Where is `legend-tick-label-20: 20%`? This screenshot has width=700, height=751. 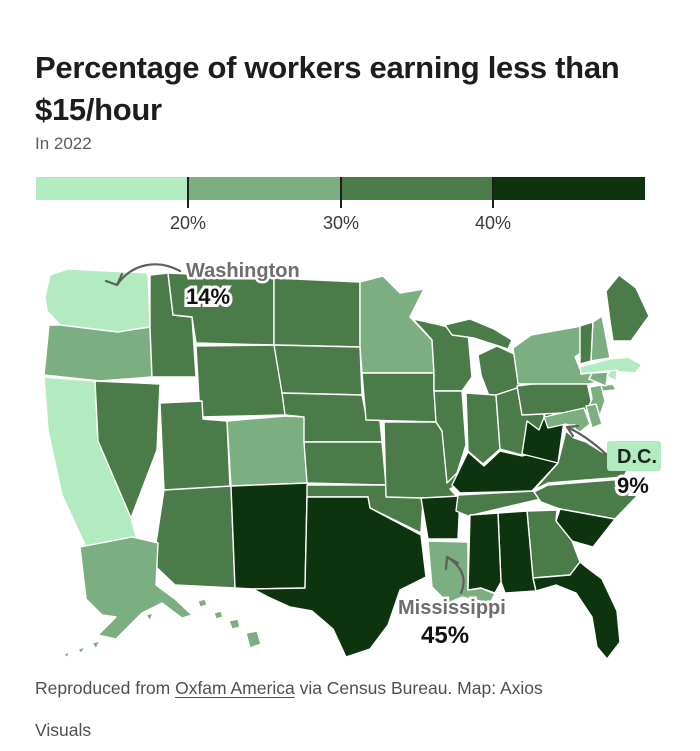
legend-tick-label-20: 20% is located at coordinates (188, 223).